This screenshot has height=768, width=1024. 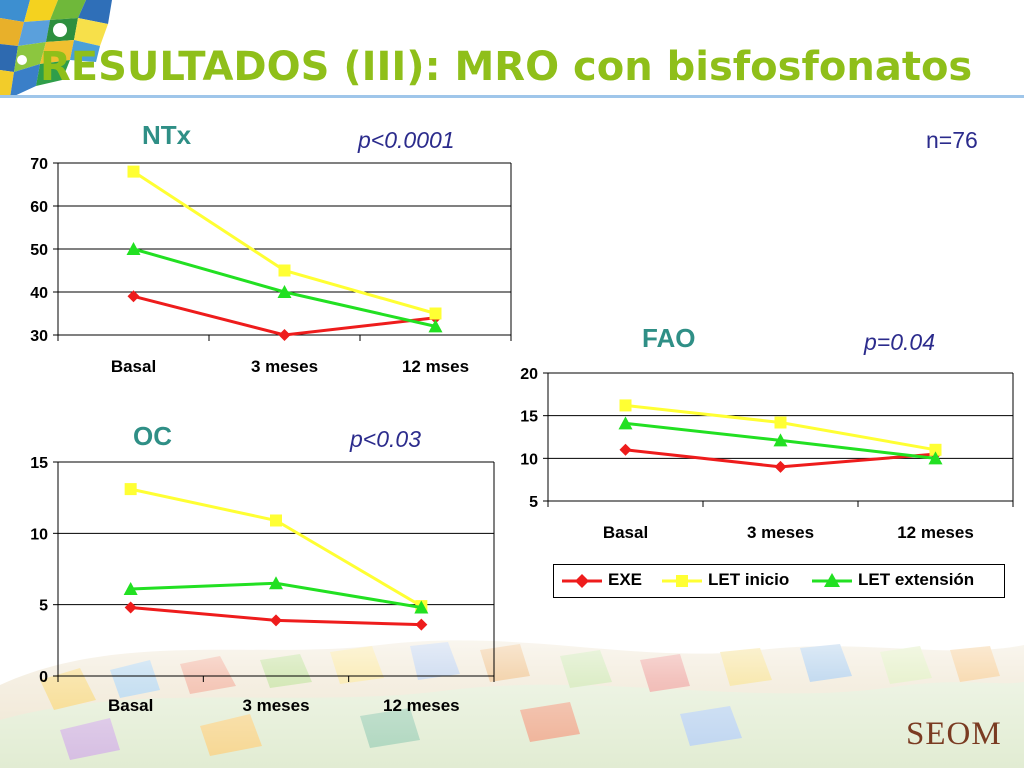 I want to click on fao-ytick-label: 20, so click(x=529, y=374).